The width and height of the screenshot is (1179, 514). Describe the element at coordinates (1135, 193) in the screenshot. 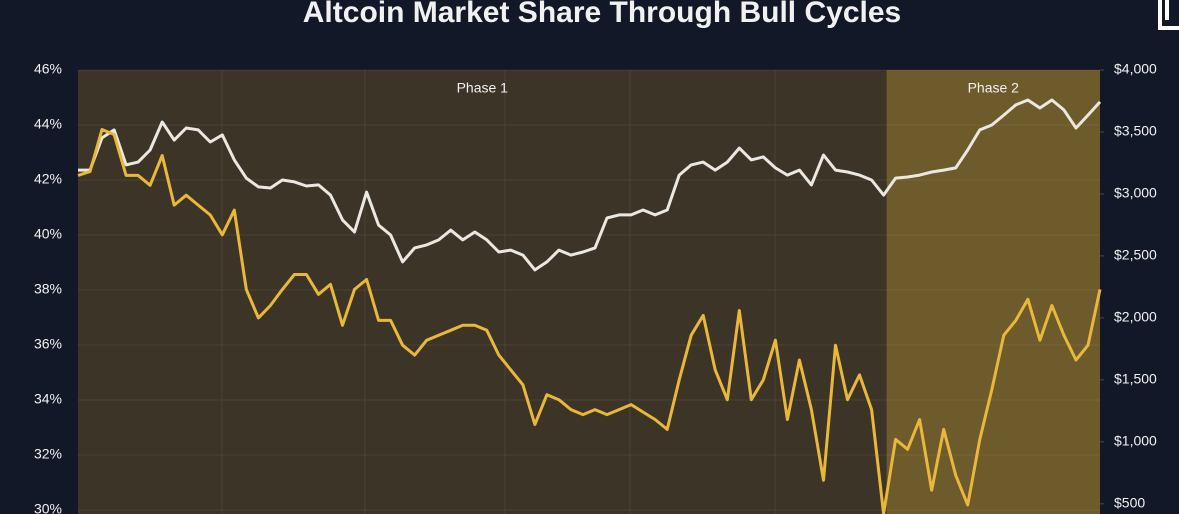

I see `y2-tick-label: $3,000` at that location.